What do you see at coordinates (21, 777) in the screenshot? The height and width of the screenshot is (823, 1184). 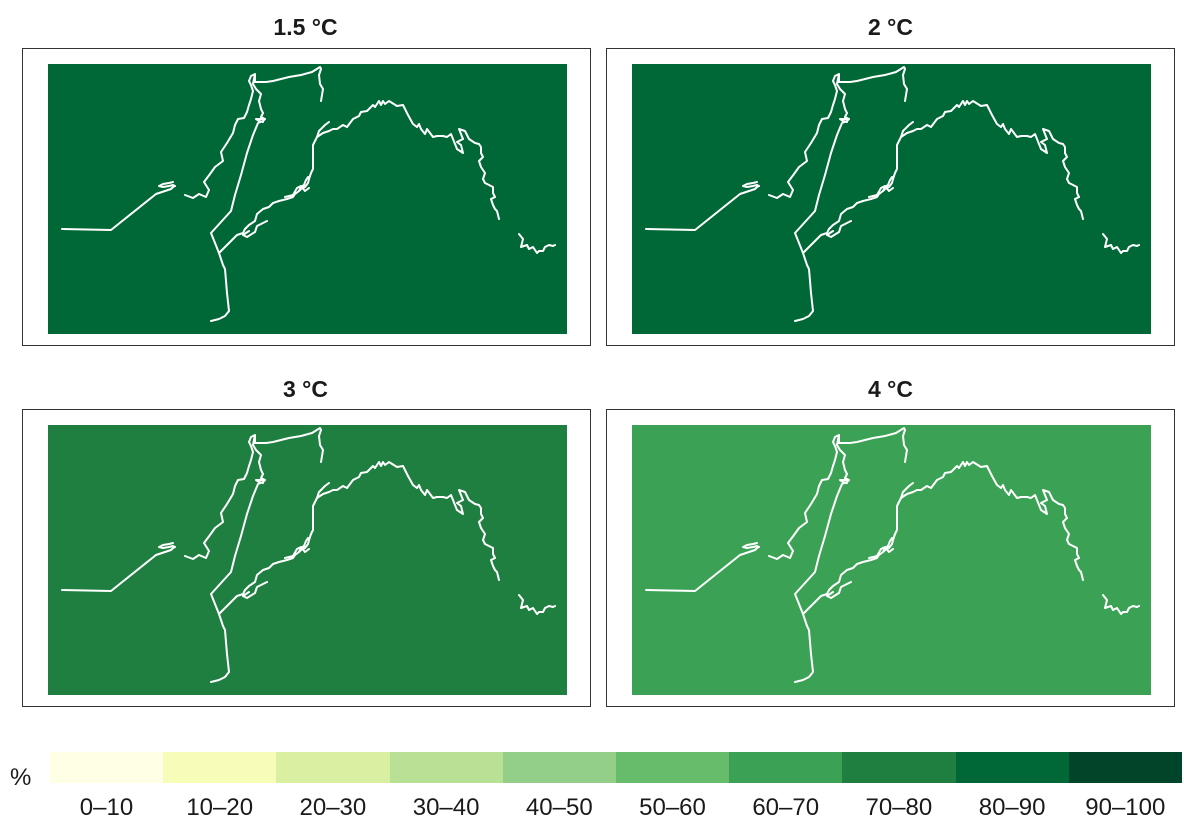 I see `legend-unit-label: %` at bounding box center [21, 777].